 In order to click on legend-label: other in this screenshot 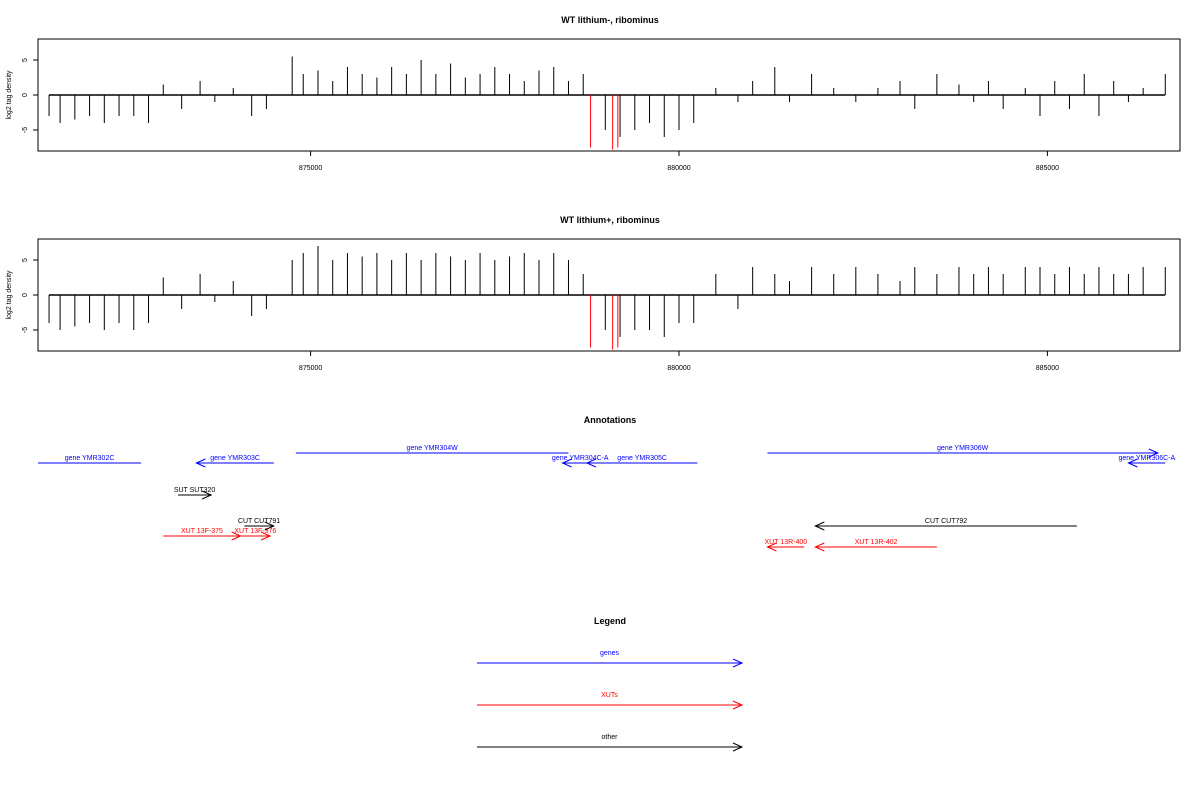, I will do `click(610, 737)`.